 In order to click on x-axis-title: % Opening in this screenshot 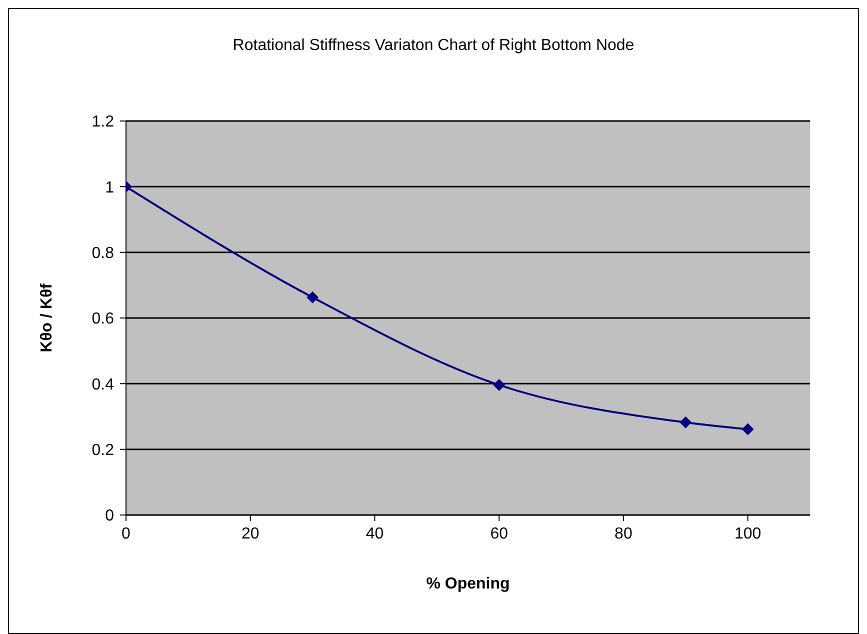, I will do `click(468, 583)`.